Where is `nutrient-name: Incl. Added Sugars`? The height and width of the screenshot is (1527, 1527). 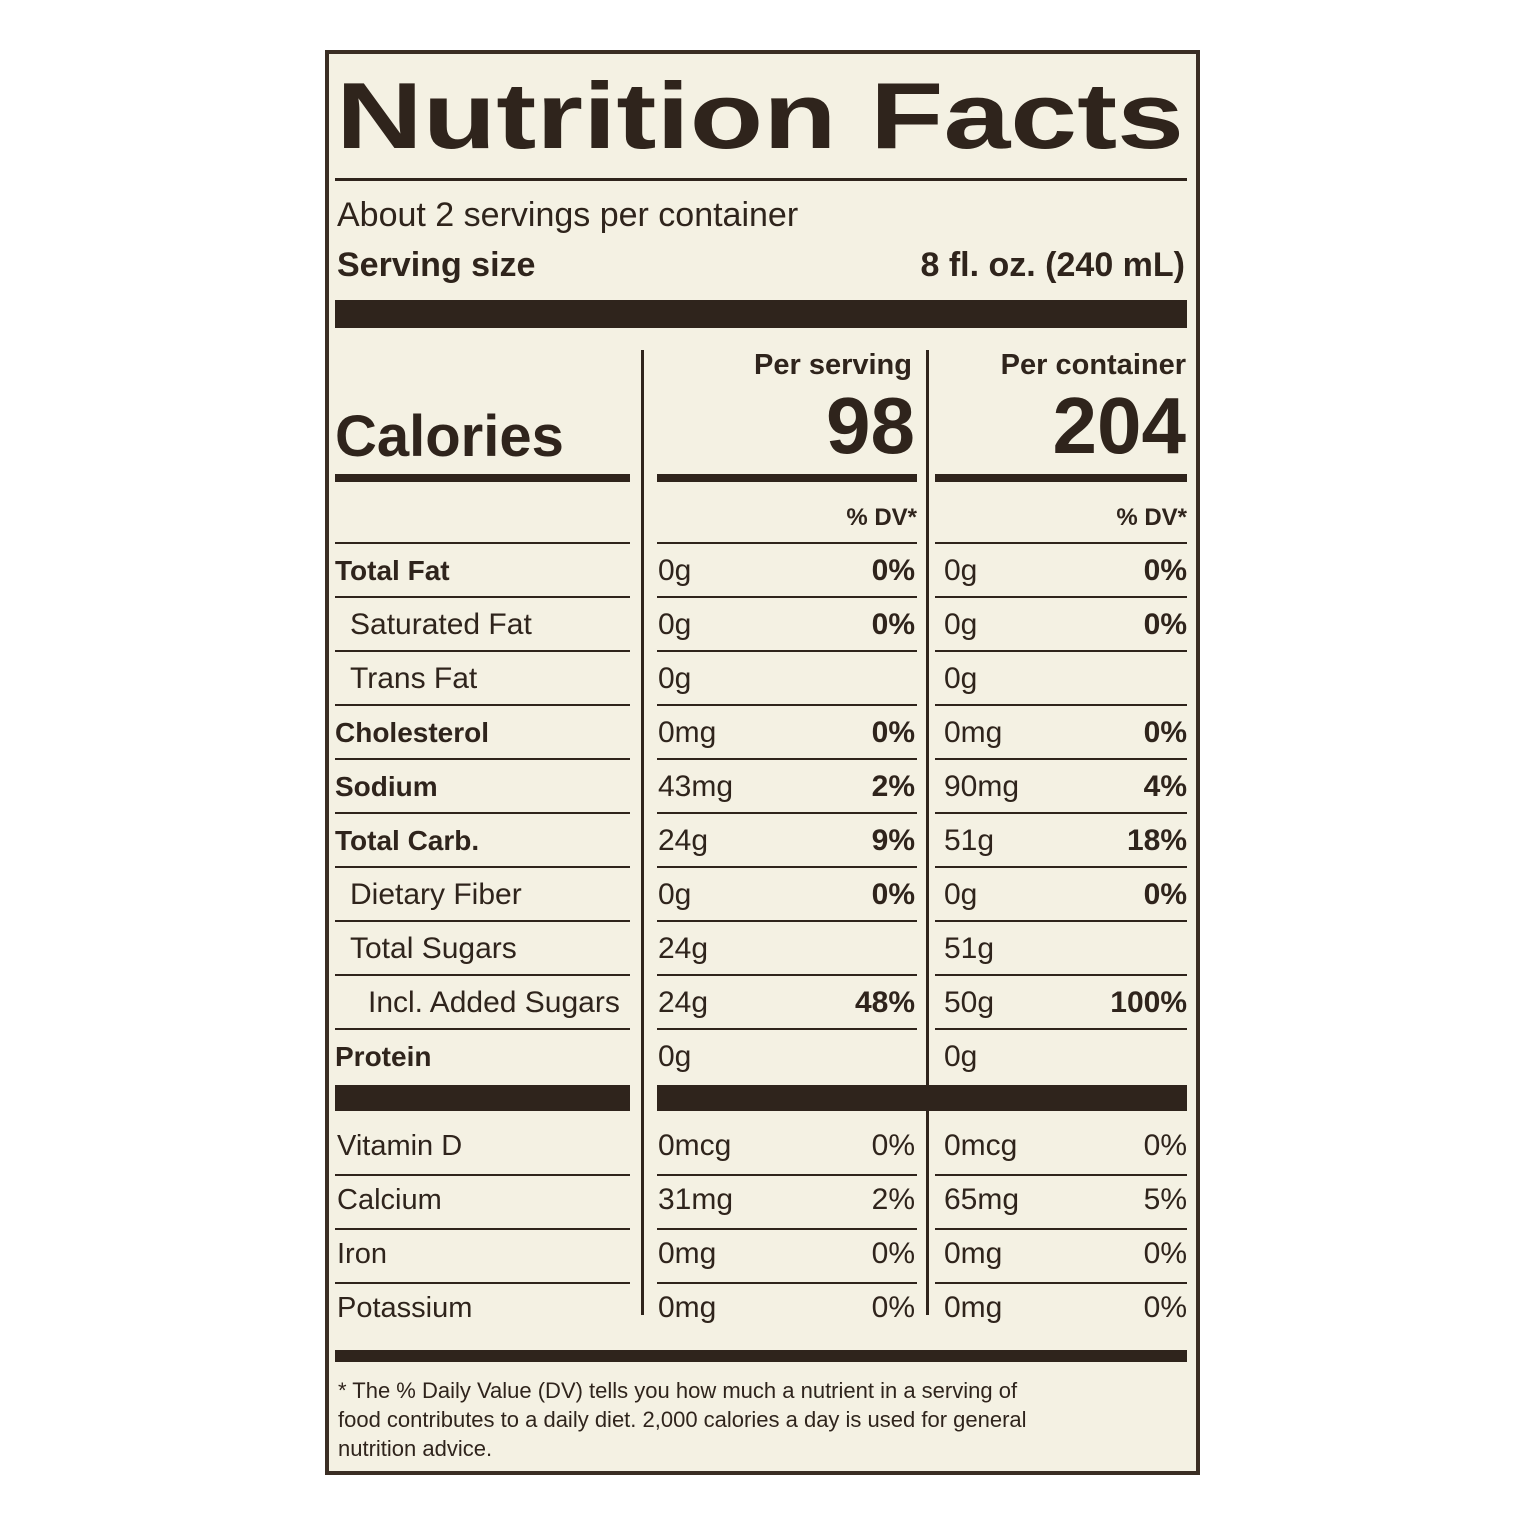
nutrient-name: Incl. Added Sugars is located at coordinates (494, 1002).